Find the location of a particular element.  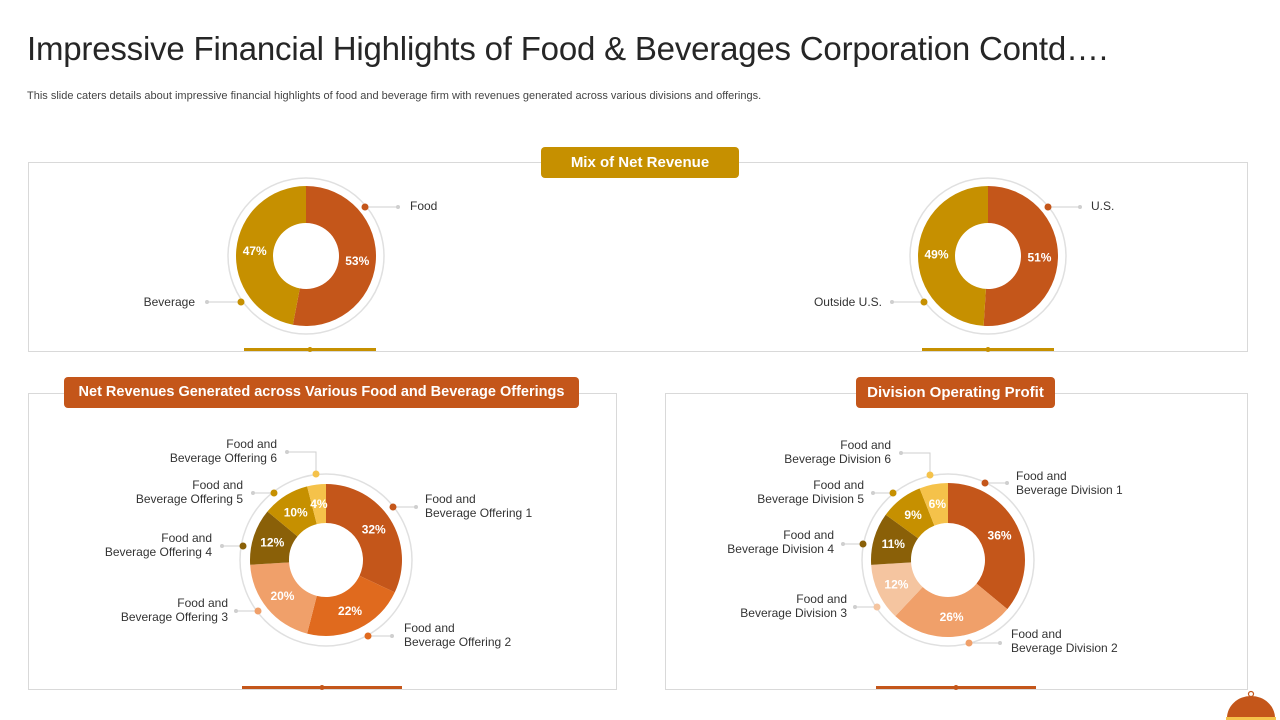

slice-value-label: 10% is located at coordinates (296, 512).